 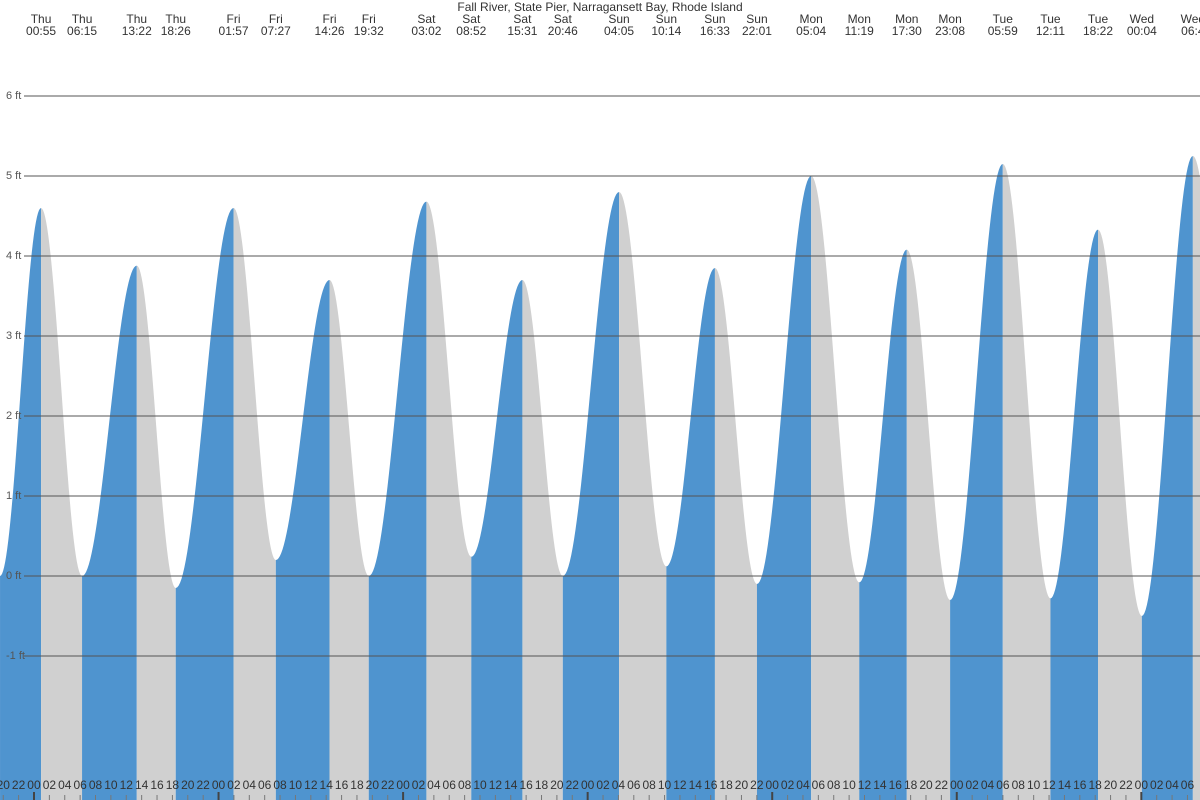 What do you see at coordinates (13, 256) in the screenshot?
I see `y-tick-label: 4 ft` at bounding box center [13, 256].